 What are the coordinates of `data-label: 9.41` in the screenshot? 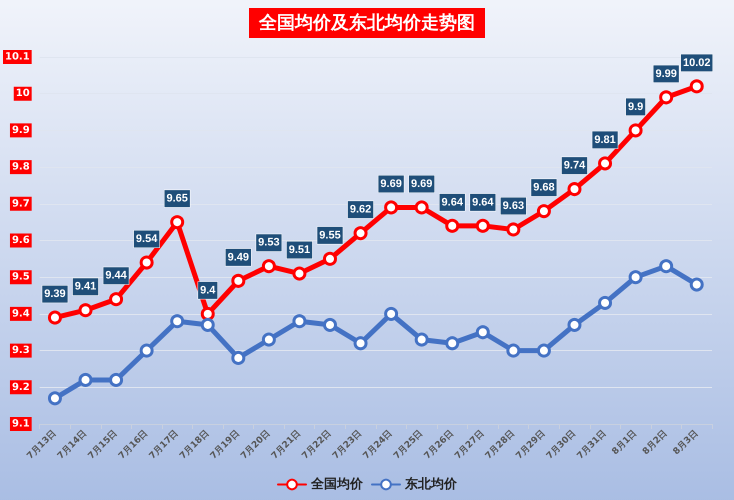 It's located at (85, 286).